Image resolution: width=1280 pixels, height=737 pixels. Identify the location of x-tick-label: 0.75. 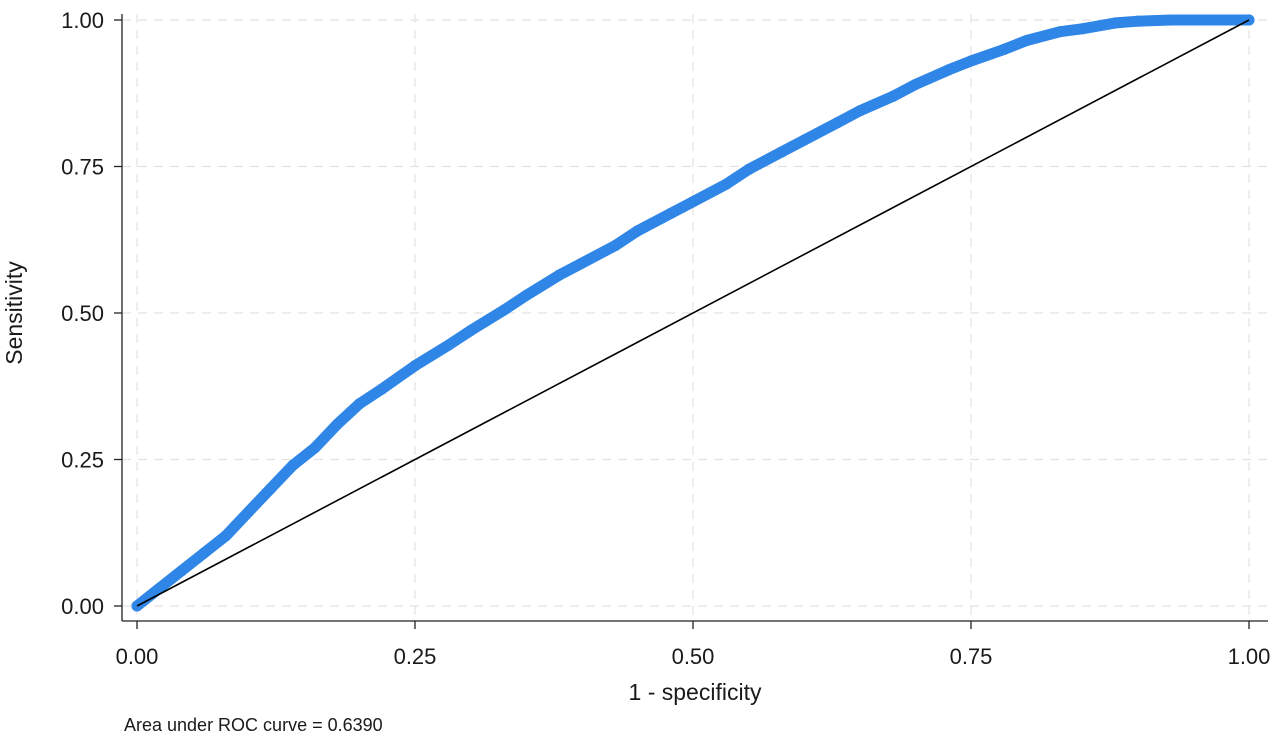
(971, 656).